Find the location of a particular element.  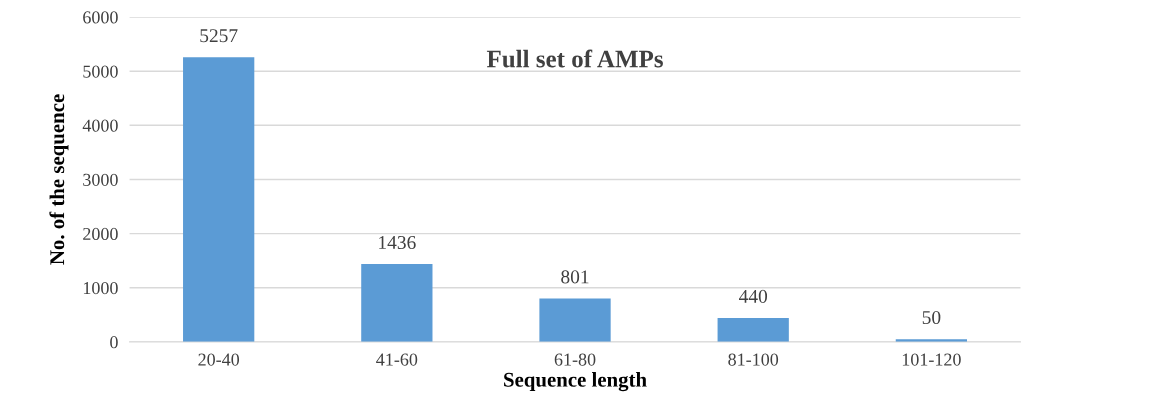

y-tick-label: 0 is located at coordinates (114, 342).